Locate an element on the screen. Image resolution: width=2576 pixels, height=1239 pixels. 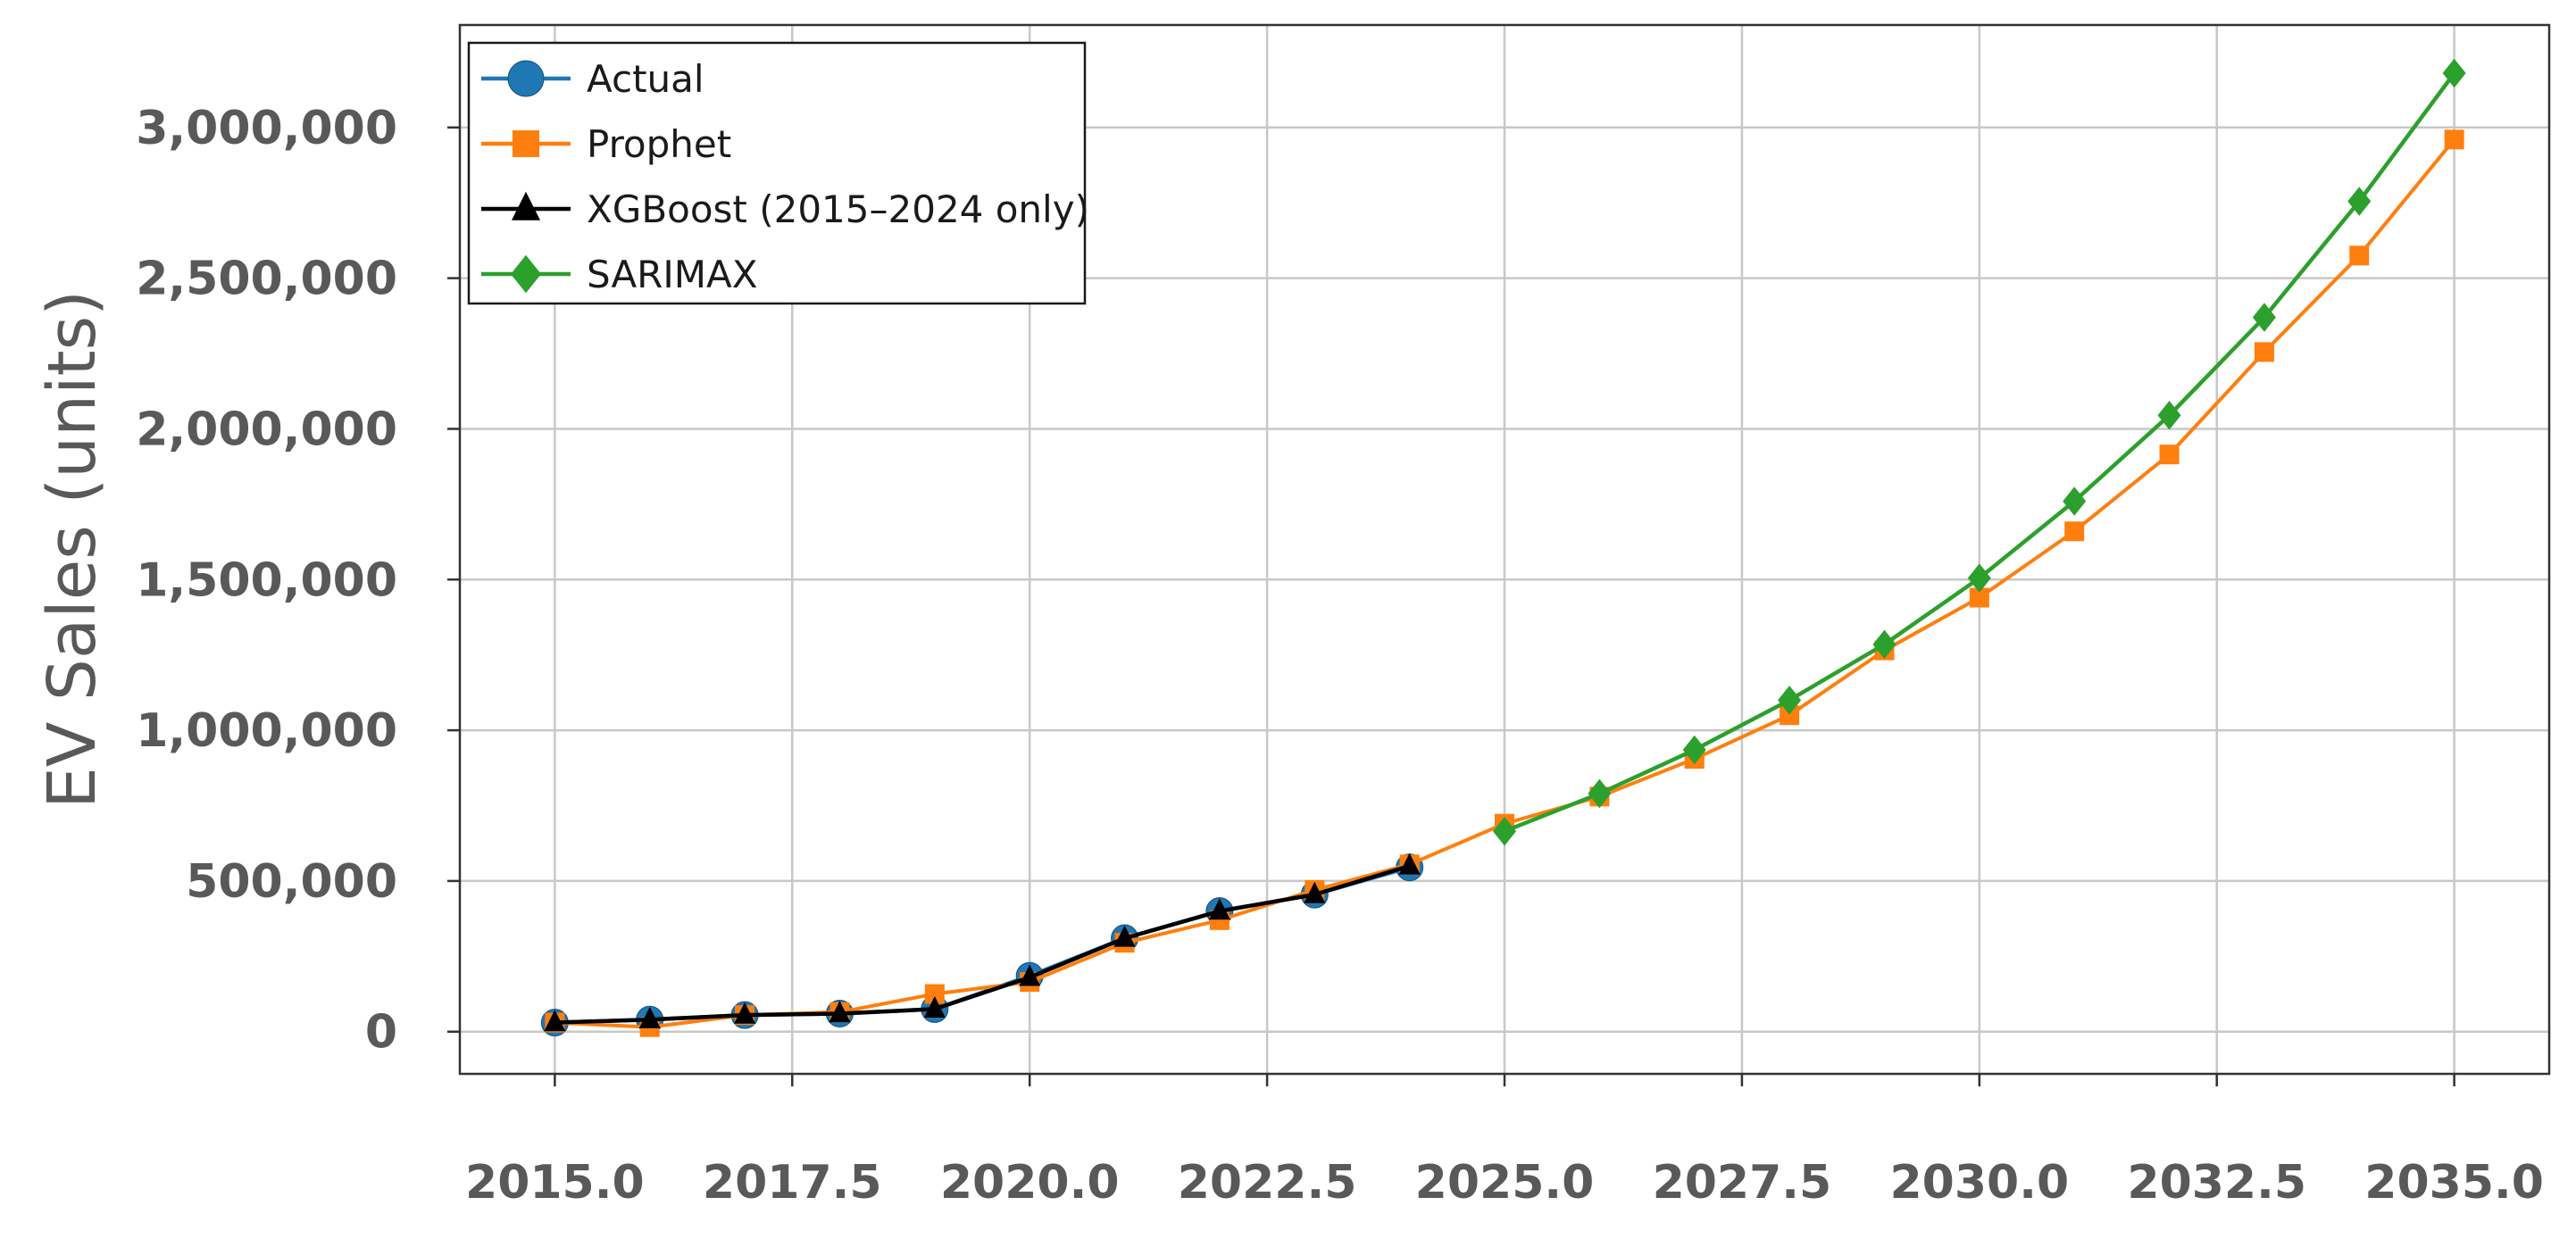
x-tick-label: 2030.0 is located at coordinates (1979, 1183).